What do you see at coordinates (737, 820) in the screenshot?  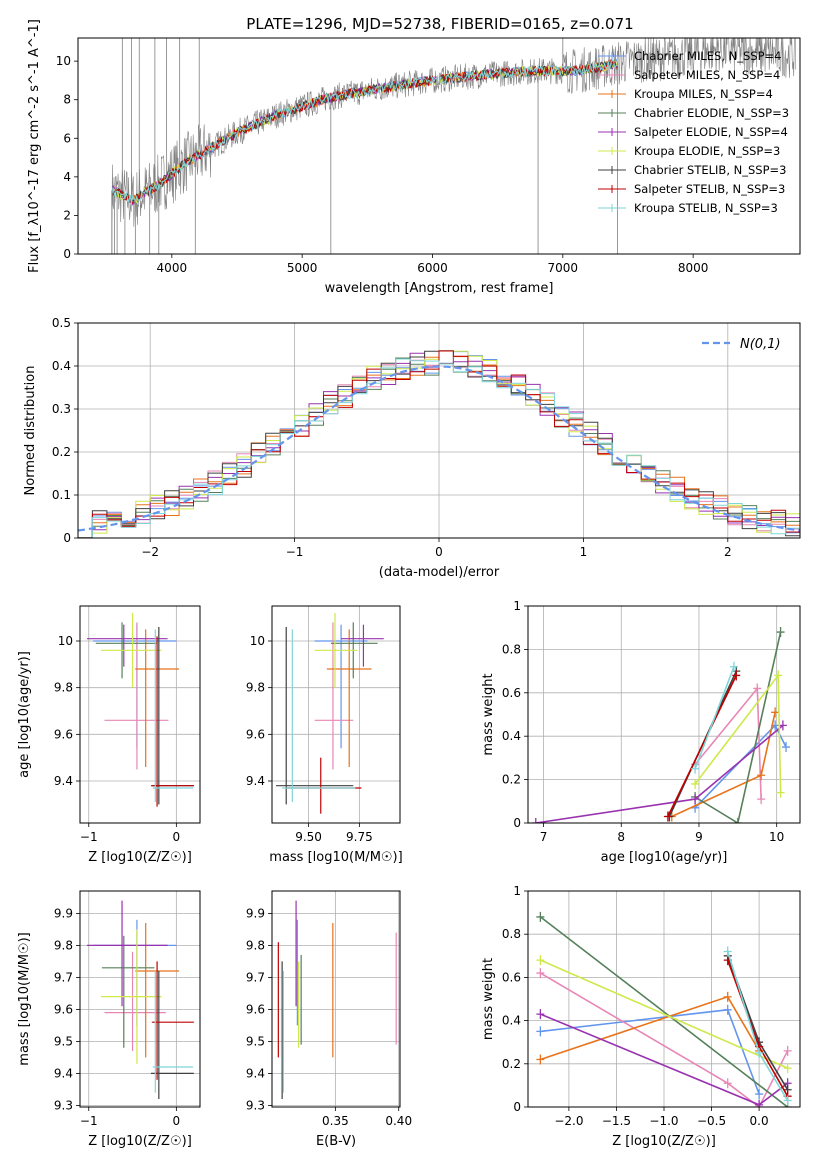 I see `point-marker-chabrier_elodie` at bounding box center [737, 820].